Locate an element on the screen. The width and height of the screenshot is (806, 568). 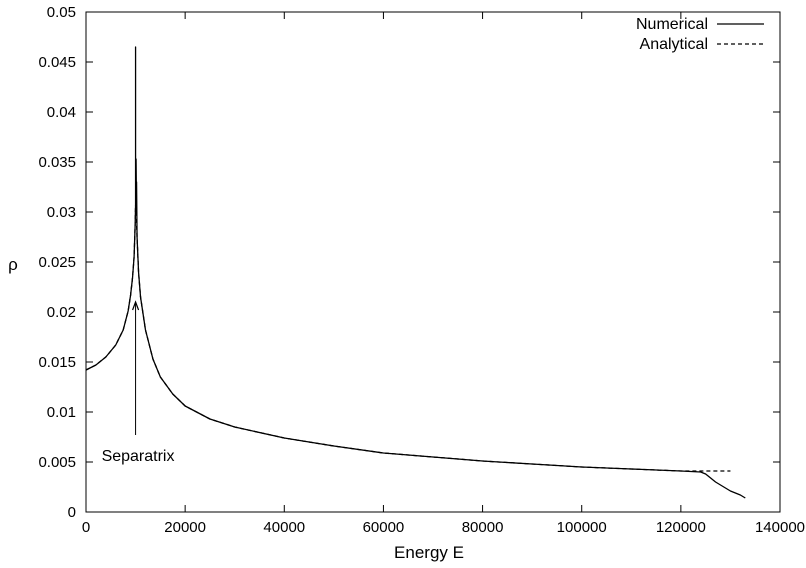
x-axis-label: Energy E is located at coordinates (429, 552).